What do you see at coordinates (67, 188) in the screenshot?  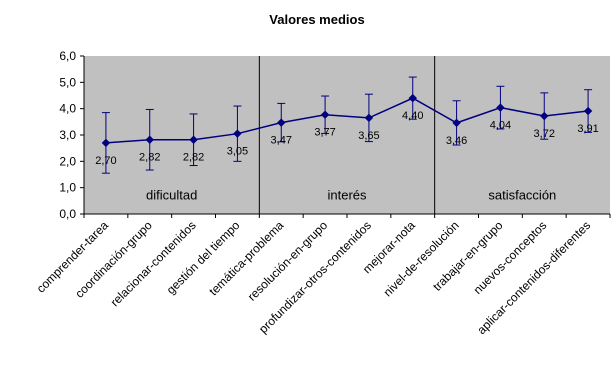 I see `y-tick-label: 1,0` at bounding box center [67, 188].